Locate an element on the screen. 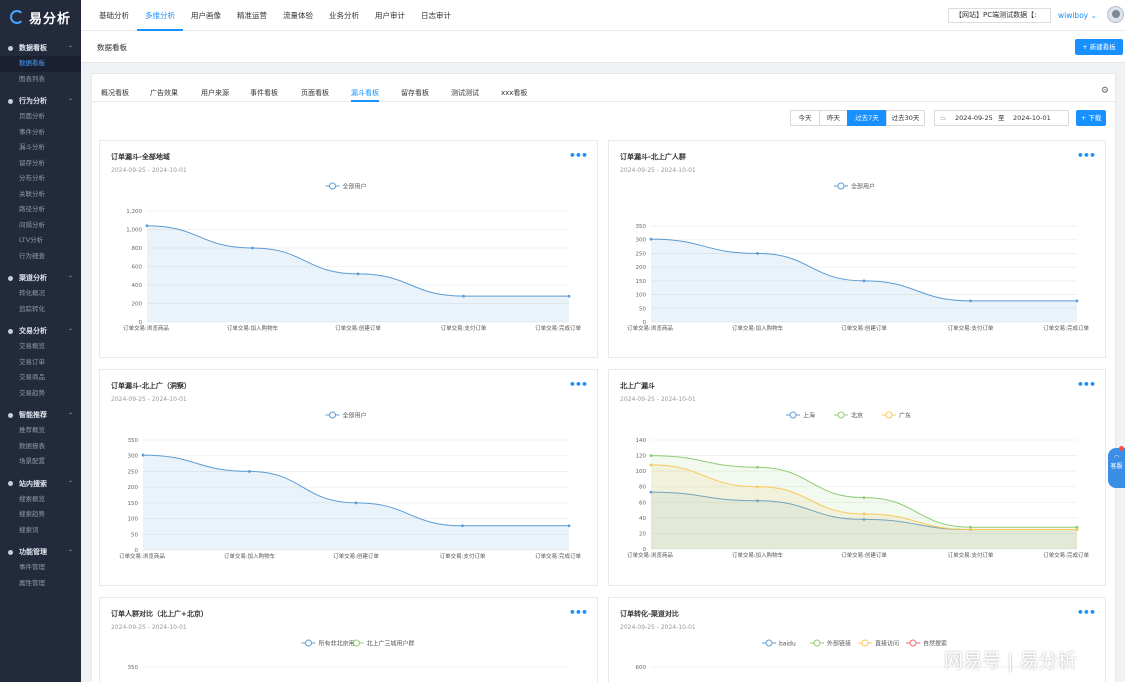 This screenshot has height=682, width=1125. sidebar-item: 行为细查 is located at coordinates (32, 255).